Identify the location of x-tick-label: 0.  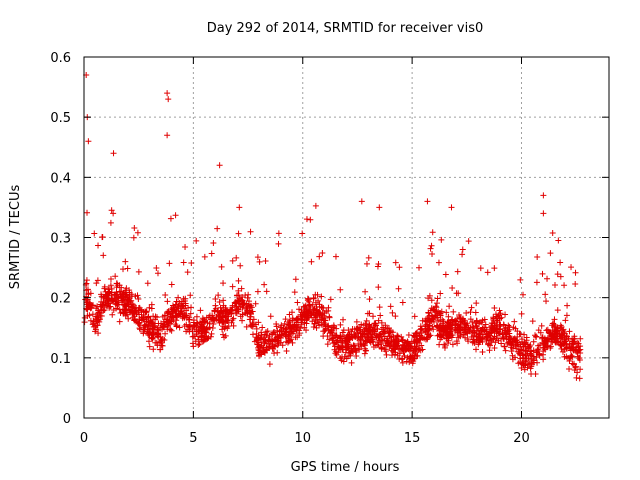
(84, 438).